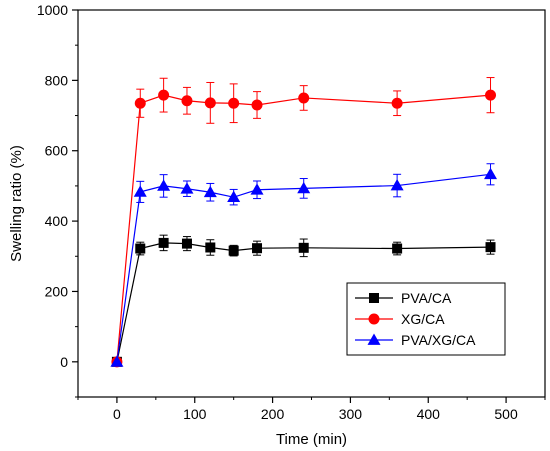 This screenshot has width=550, height=451. Describe the element at coordinates (311, 439) in the screenshot. I see `x-axis-label: Time (min)` at that location.